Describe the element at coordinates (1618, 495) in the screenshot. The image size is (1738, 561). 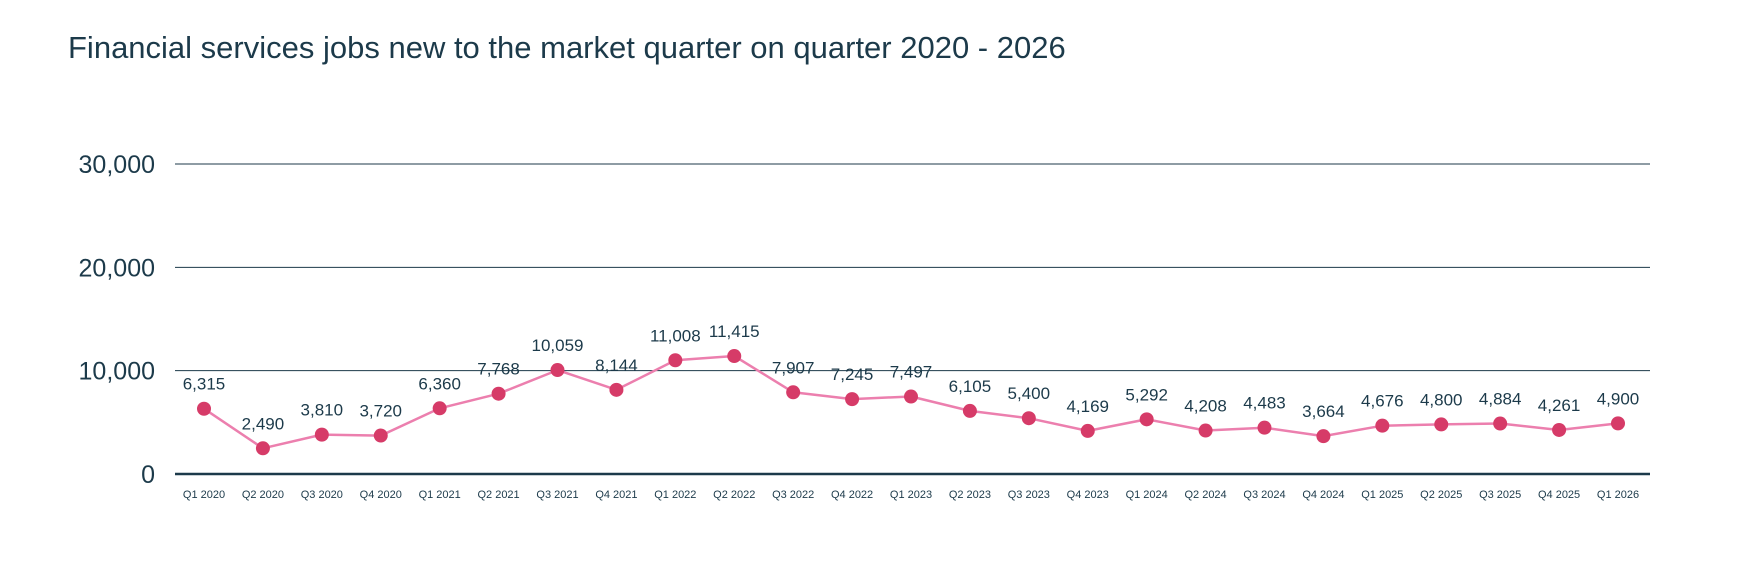
I see `x-tick-label: Q1 2026` at that location.